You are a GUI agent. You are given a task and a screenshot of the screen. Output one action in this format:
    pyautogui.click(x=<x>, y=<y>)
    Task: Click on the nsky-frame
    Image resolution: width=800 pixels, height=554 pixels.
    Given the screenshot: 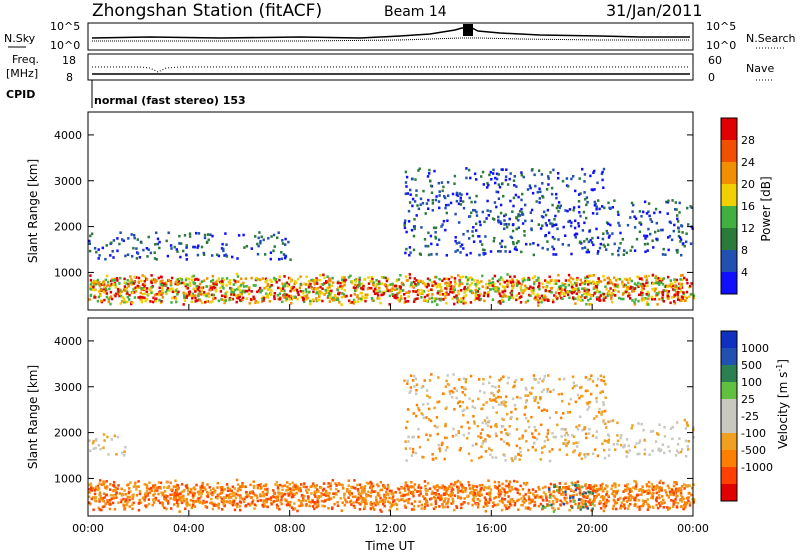 What is the action you would take?
    pyautogui.click(x=390, y=36)
    